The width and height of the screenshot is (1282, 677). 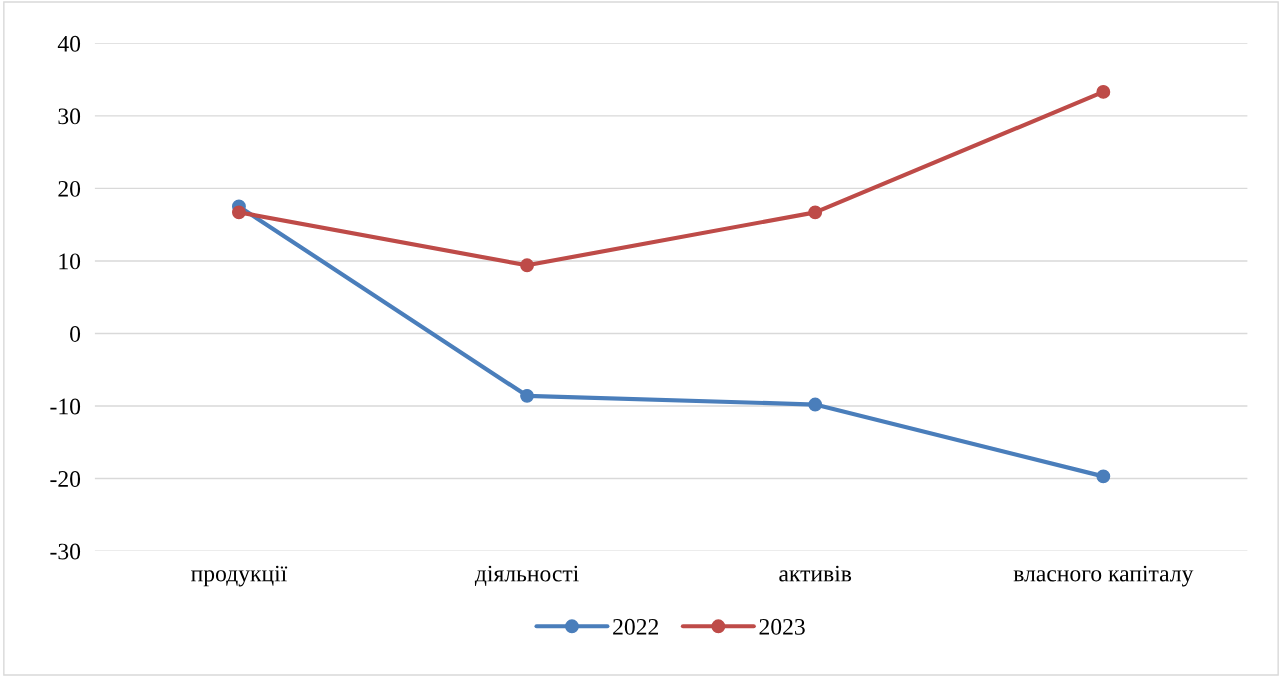 What do you see at coordinates (1103, 576) in the screenshot?
I see `x-tick-label: власного капіталу` at bounding box center [1103, 576].